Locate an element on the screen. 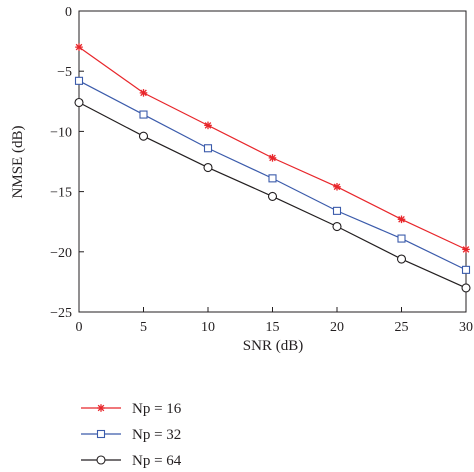  x-tick-label: 10 is located at coordinates (208, 327).